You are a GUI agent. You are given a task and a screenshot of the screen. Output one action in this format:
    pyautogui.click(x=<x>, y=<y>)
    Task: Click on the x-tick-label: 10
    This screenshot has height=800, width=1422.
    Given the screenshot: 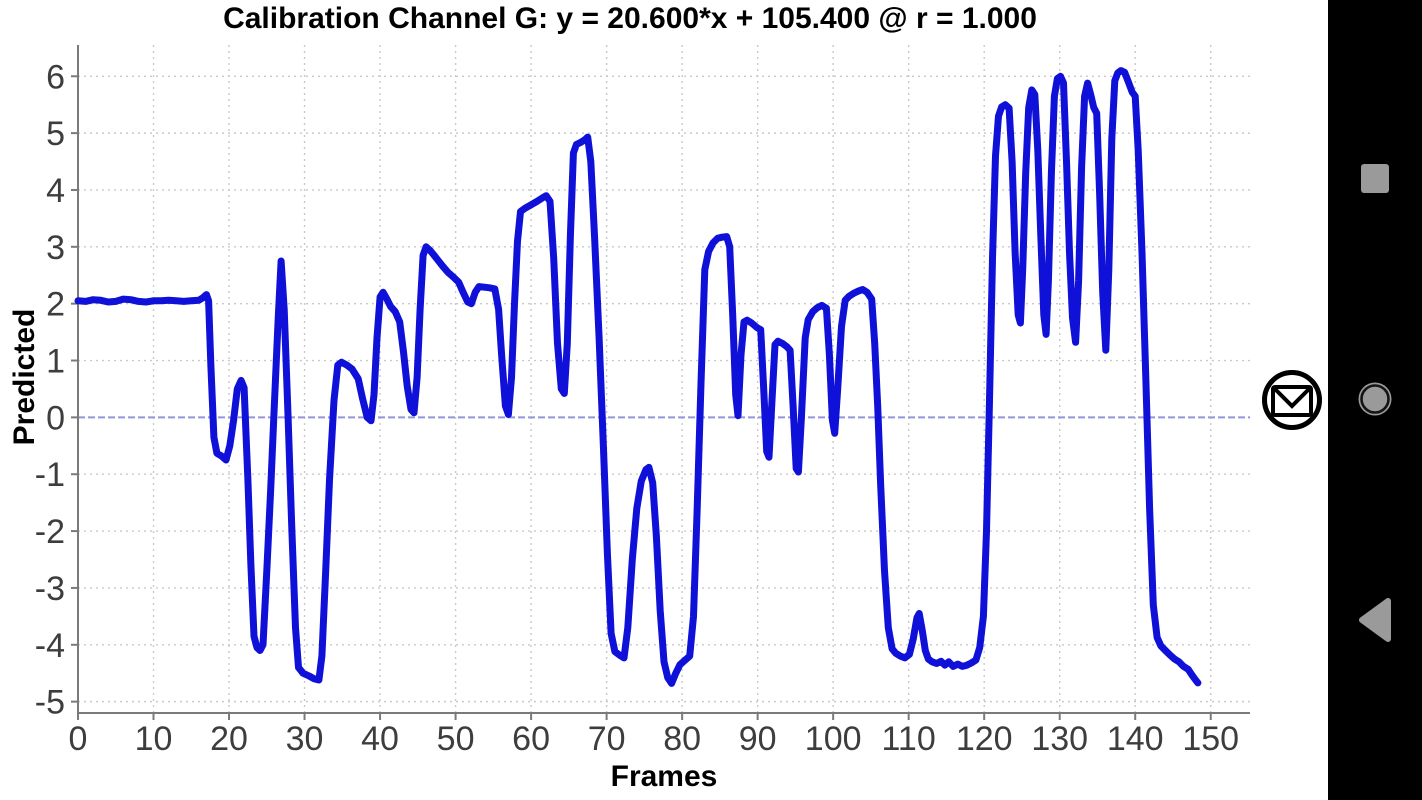 What is the action you would take?
    pyautogui.click(x=154, y=739)
    